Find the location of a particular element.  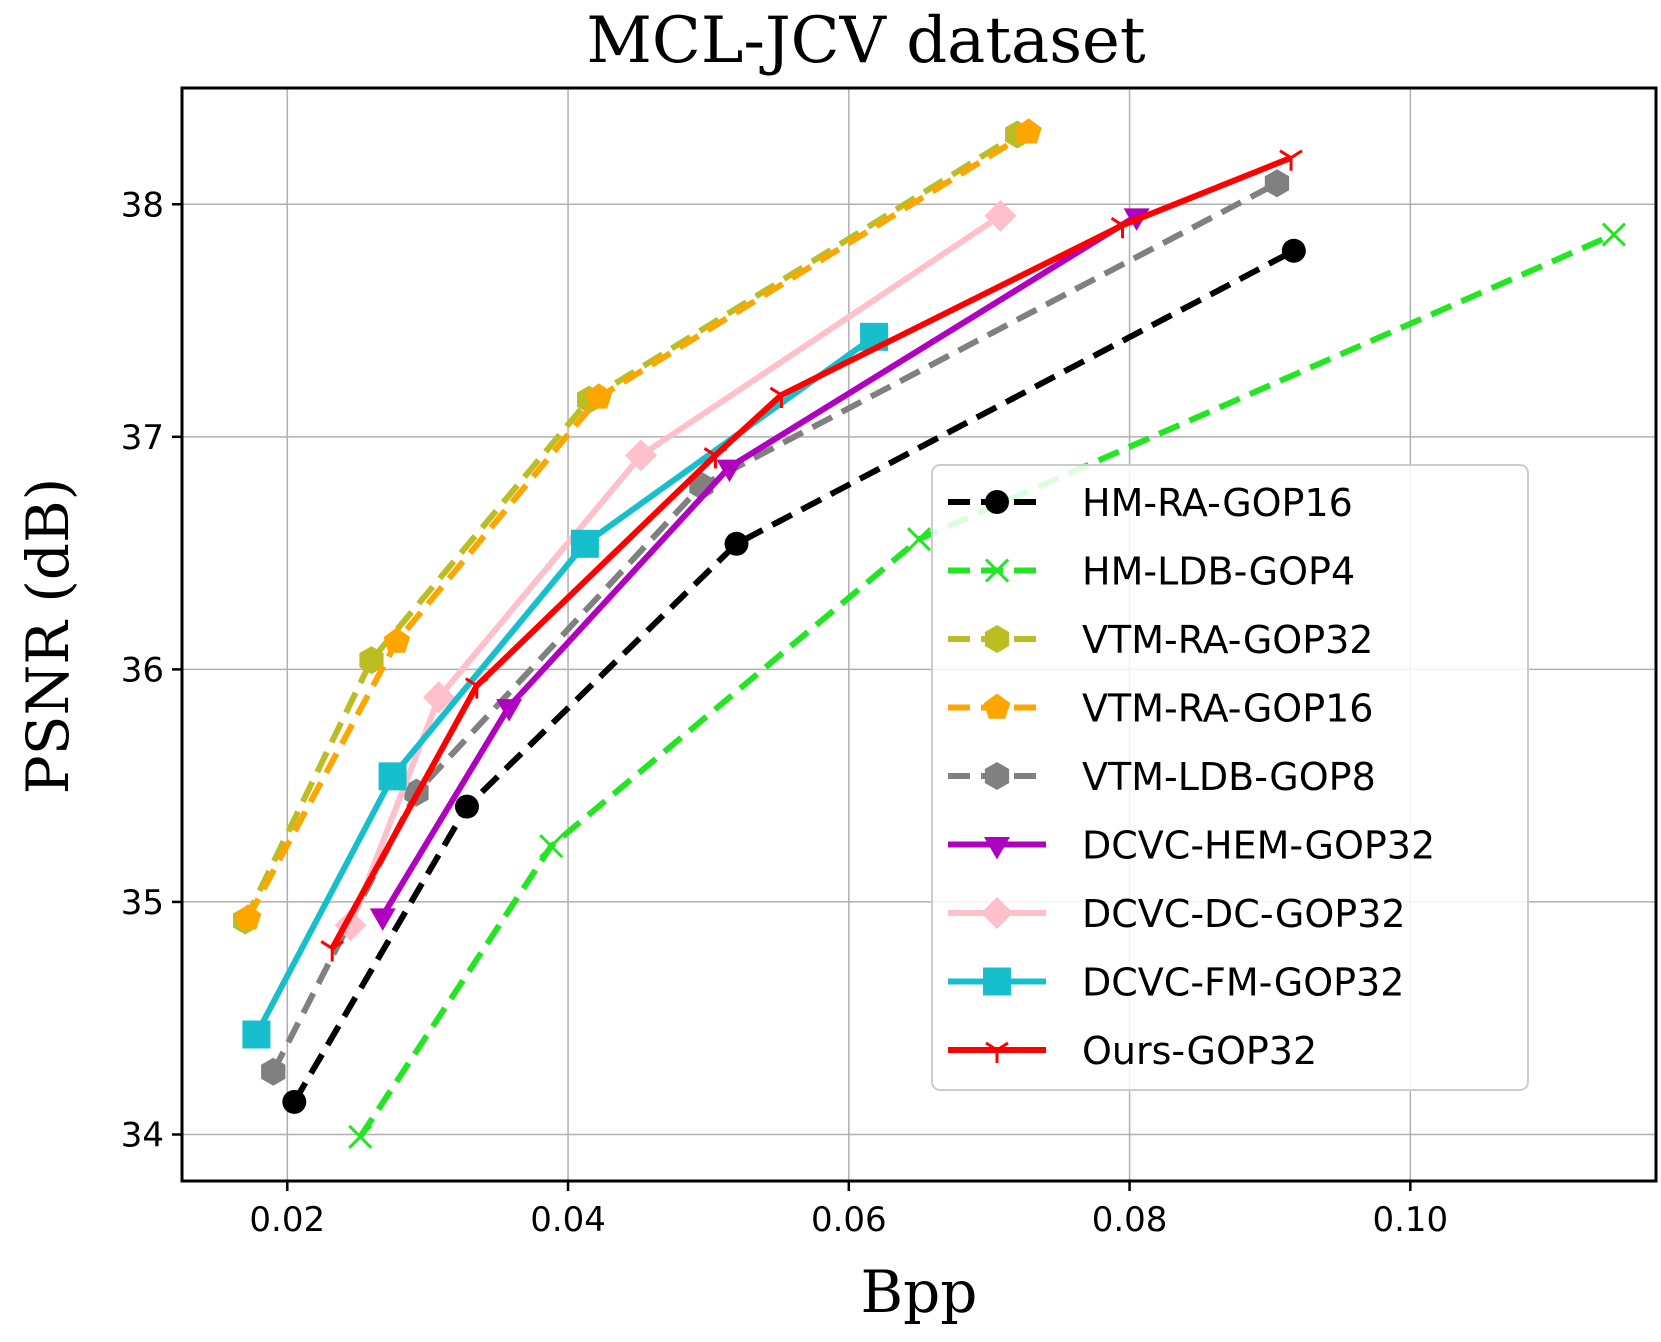

legend-label: HM-RA-GOP16 is located at coordinates (1217, 503).